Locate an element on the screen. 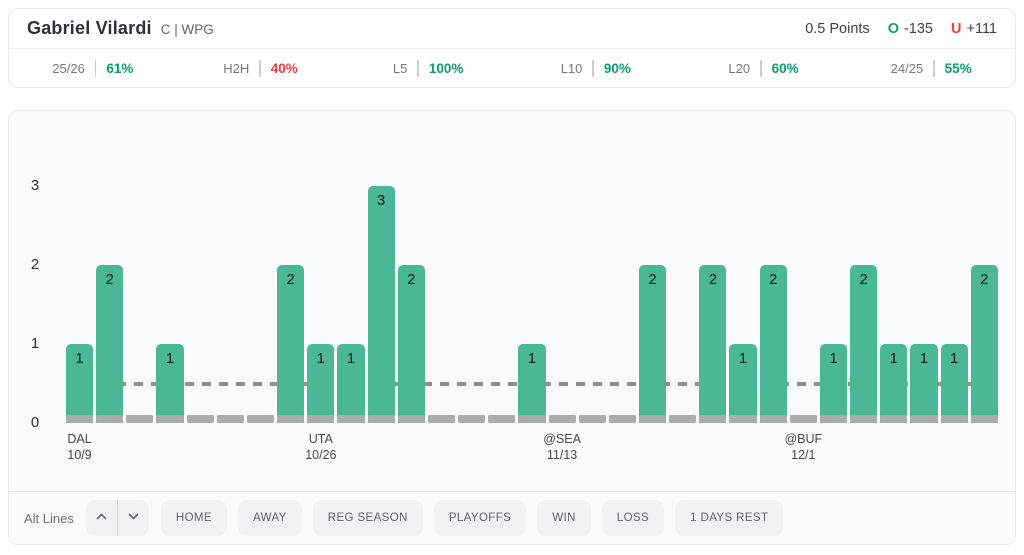  game-bar: 3 is located at coordinates (381, 267).